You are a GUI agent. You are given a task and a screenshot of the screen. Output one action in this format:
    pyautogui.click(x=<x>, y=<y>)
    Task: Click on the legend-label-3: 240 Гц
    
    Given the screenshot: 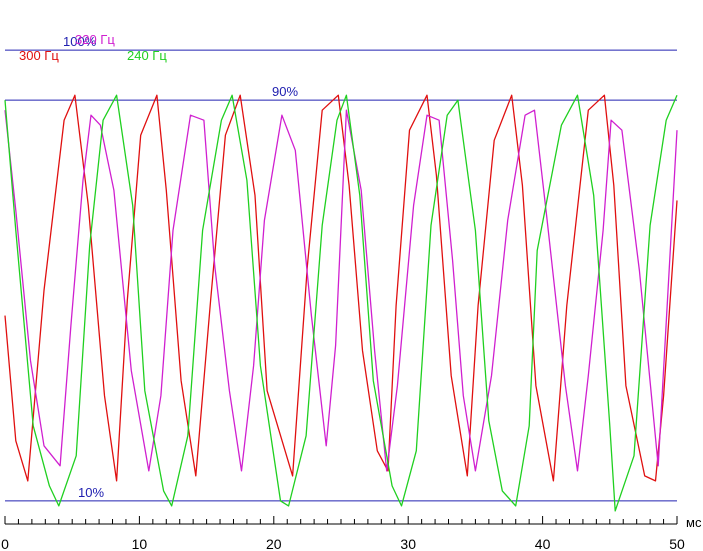 What is the action you would take?
    pyautogui.click(x=147, y=55)
    